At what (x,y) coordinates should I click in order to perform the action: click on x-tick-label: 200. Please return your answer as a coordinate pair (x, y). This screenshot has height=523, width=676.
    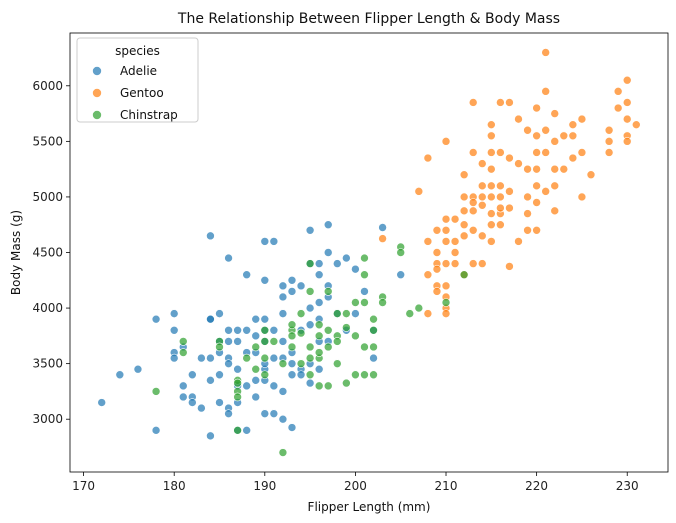
    Looking at the image, I should click on (355, 486).